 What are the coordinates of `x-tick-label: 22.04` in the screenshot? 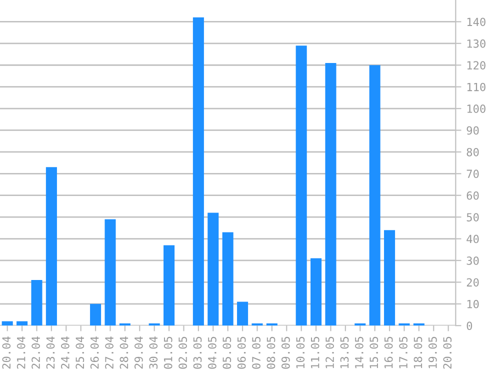 It's located at (36, 352).